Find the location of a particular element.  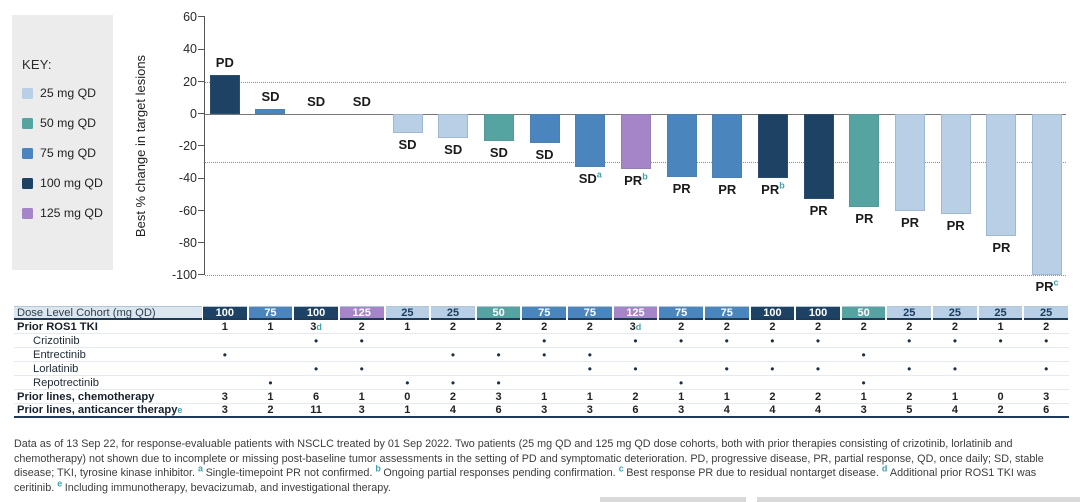

table-row-label: Prior lines, chemotherapy is located at coordinates (108, 397).